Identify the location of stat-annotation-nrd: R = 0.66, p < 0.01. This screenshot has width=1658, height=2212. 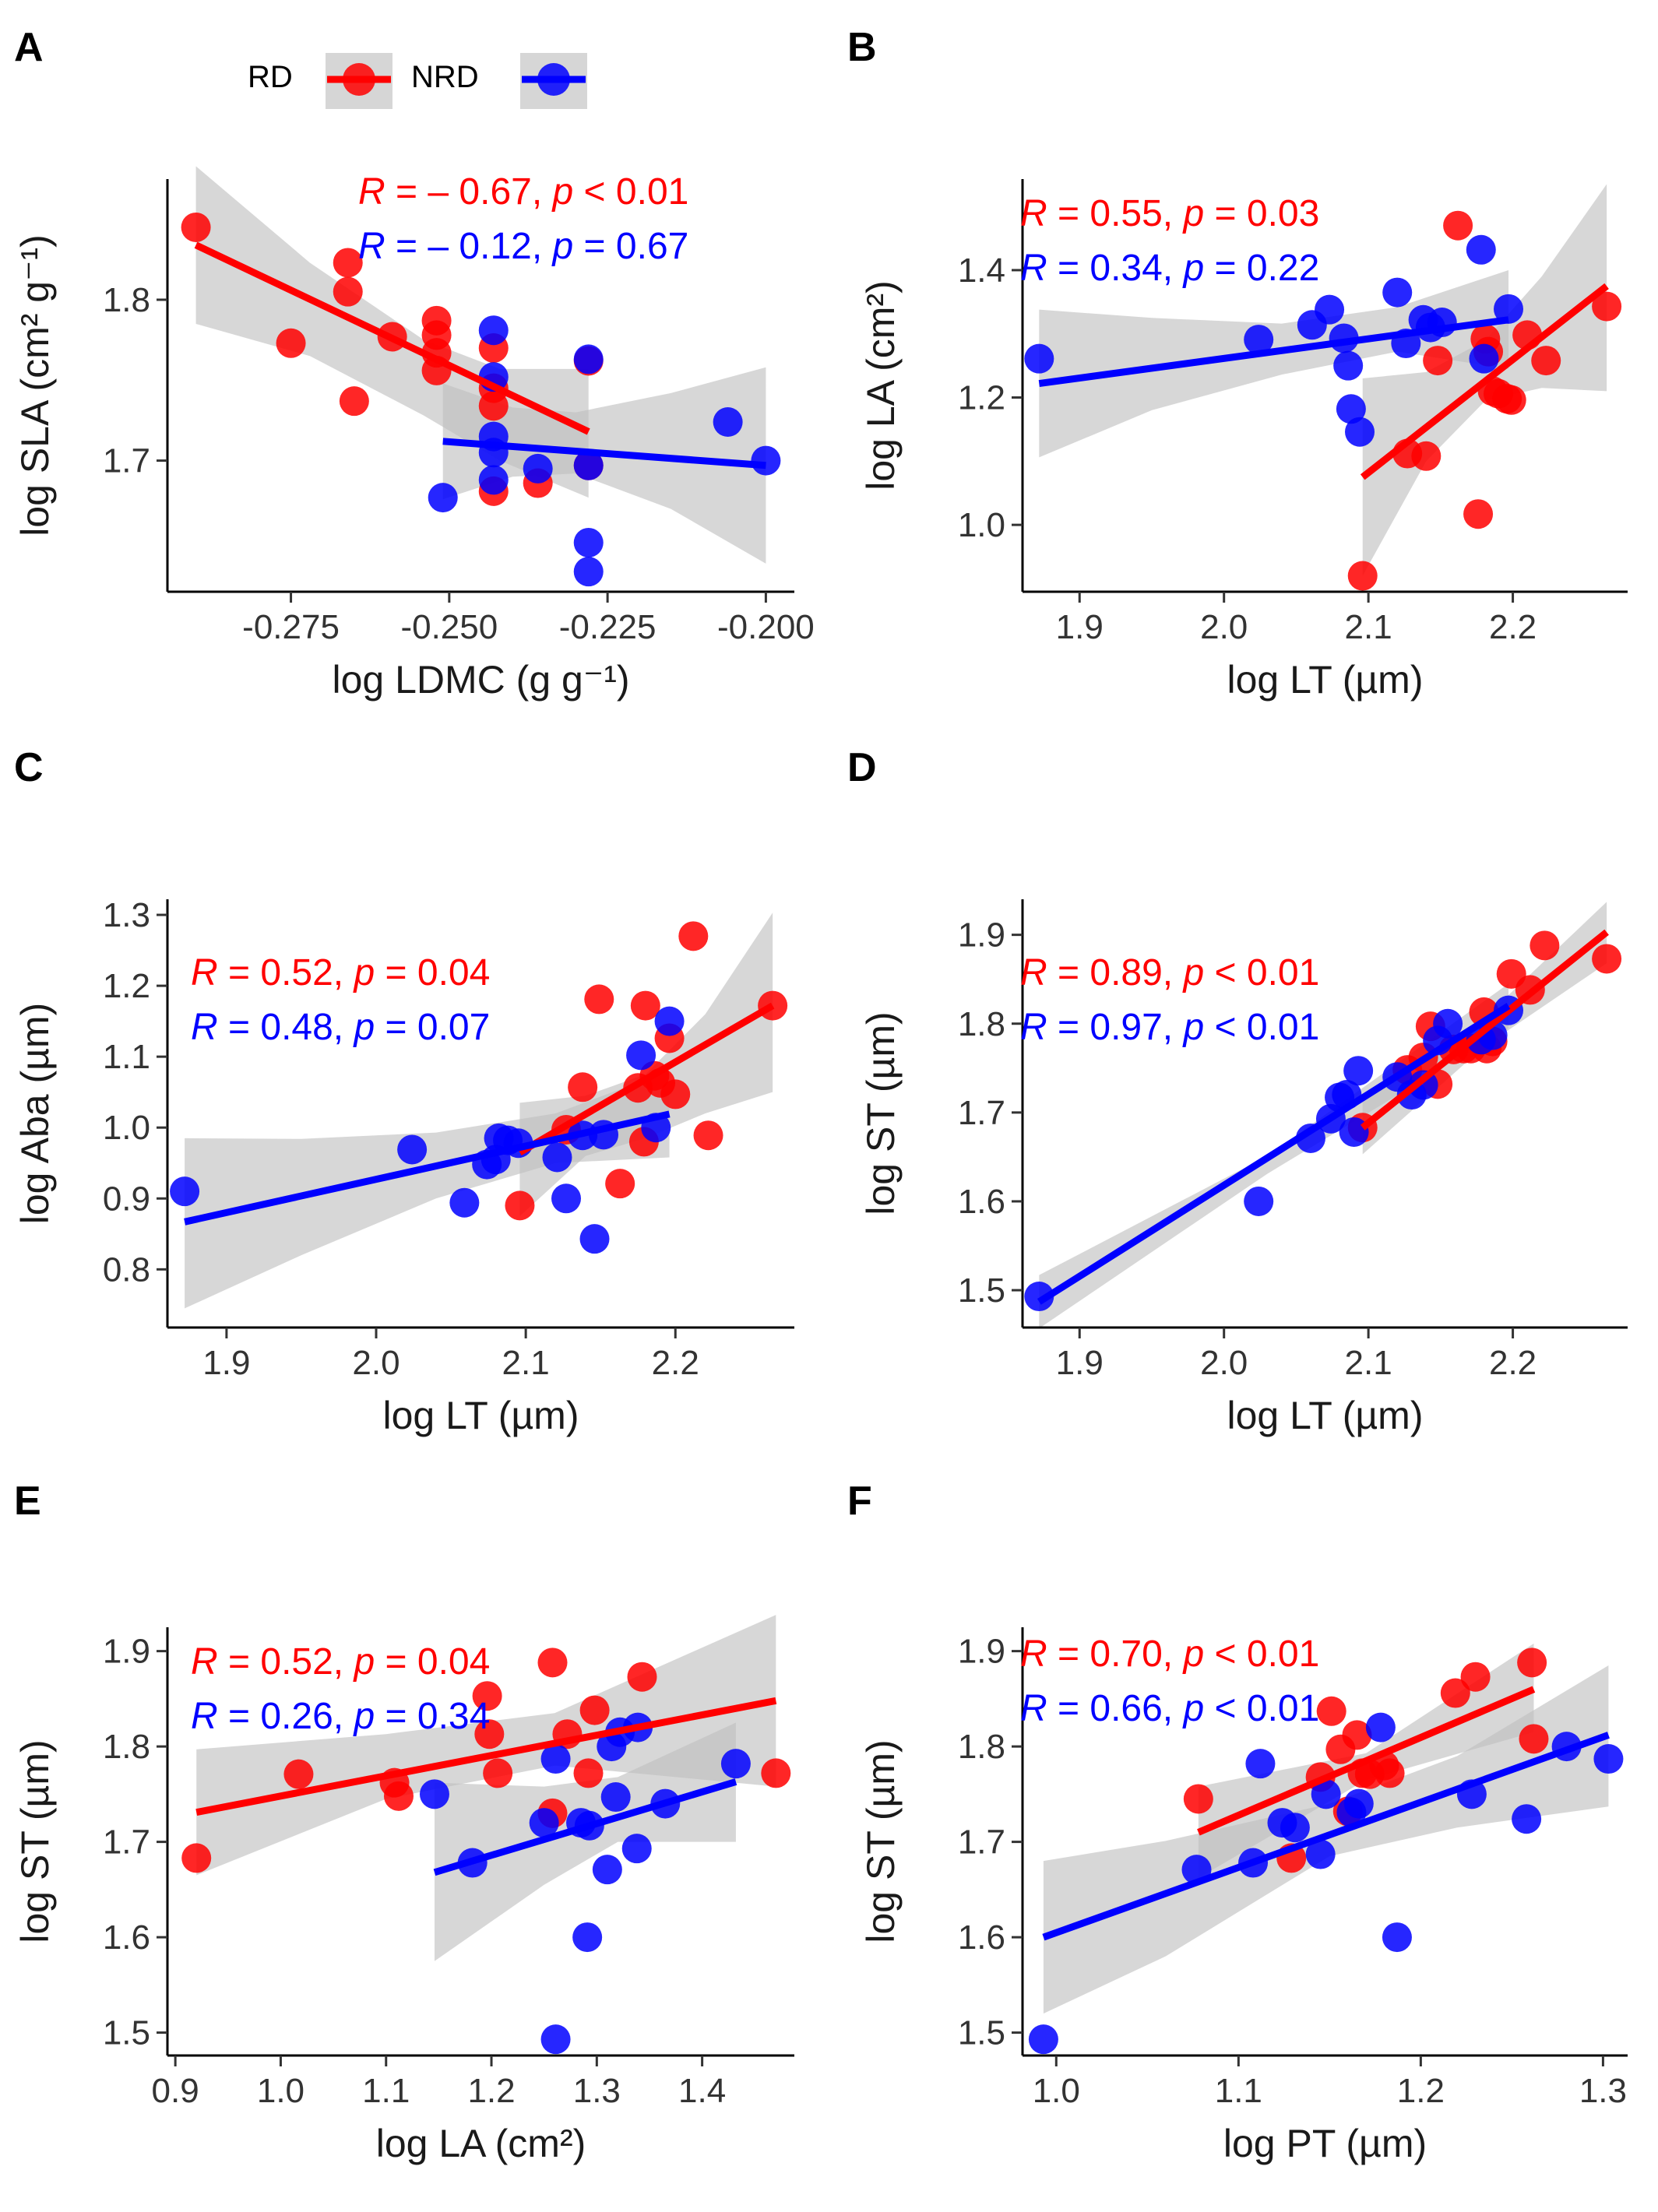
(1170, 1708).